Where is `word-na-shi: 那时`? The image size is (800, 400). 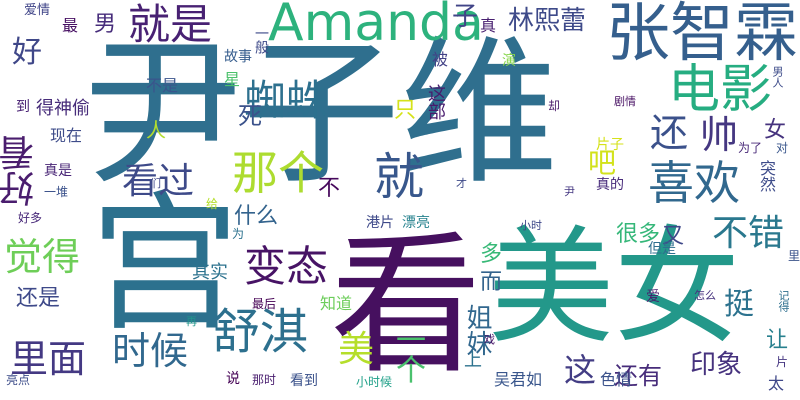 word-na-shi: 那时 is located at coordinates (264, 380).